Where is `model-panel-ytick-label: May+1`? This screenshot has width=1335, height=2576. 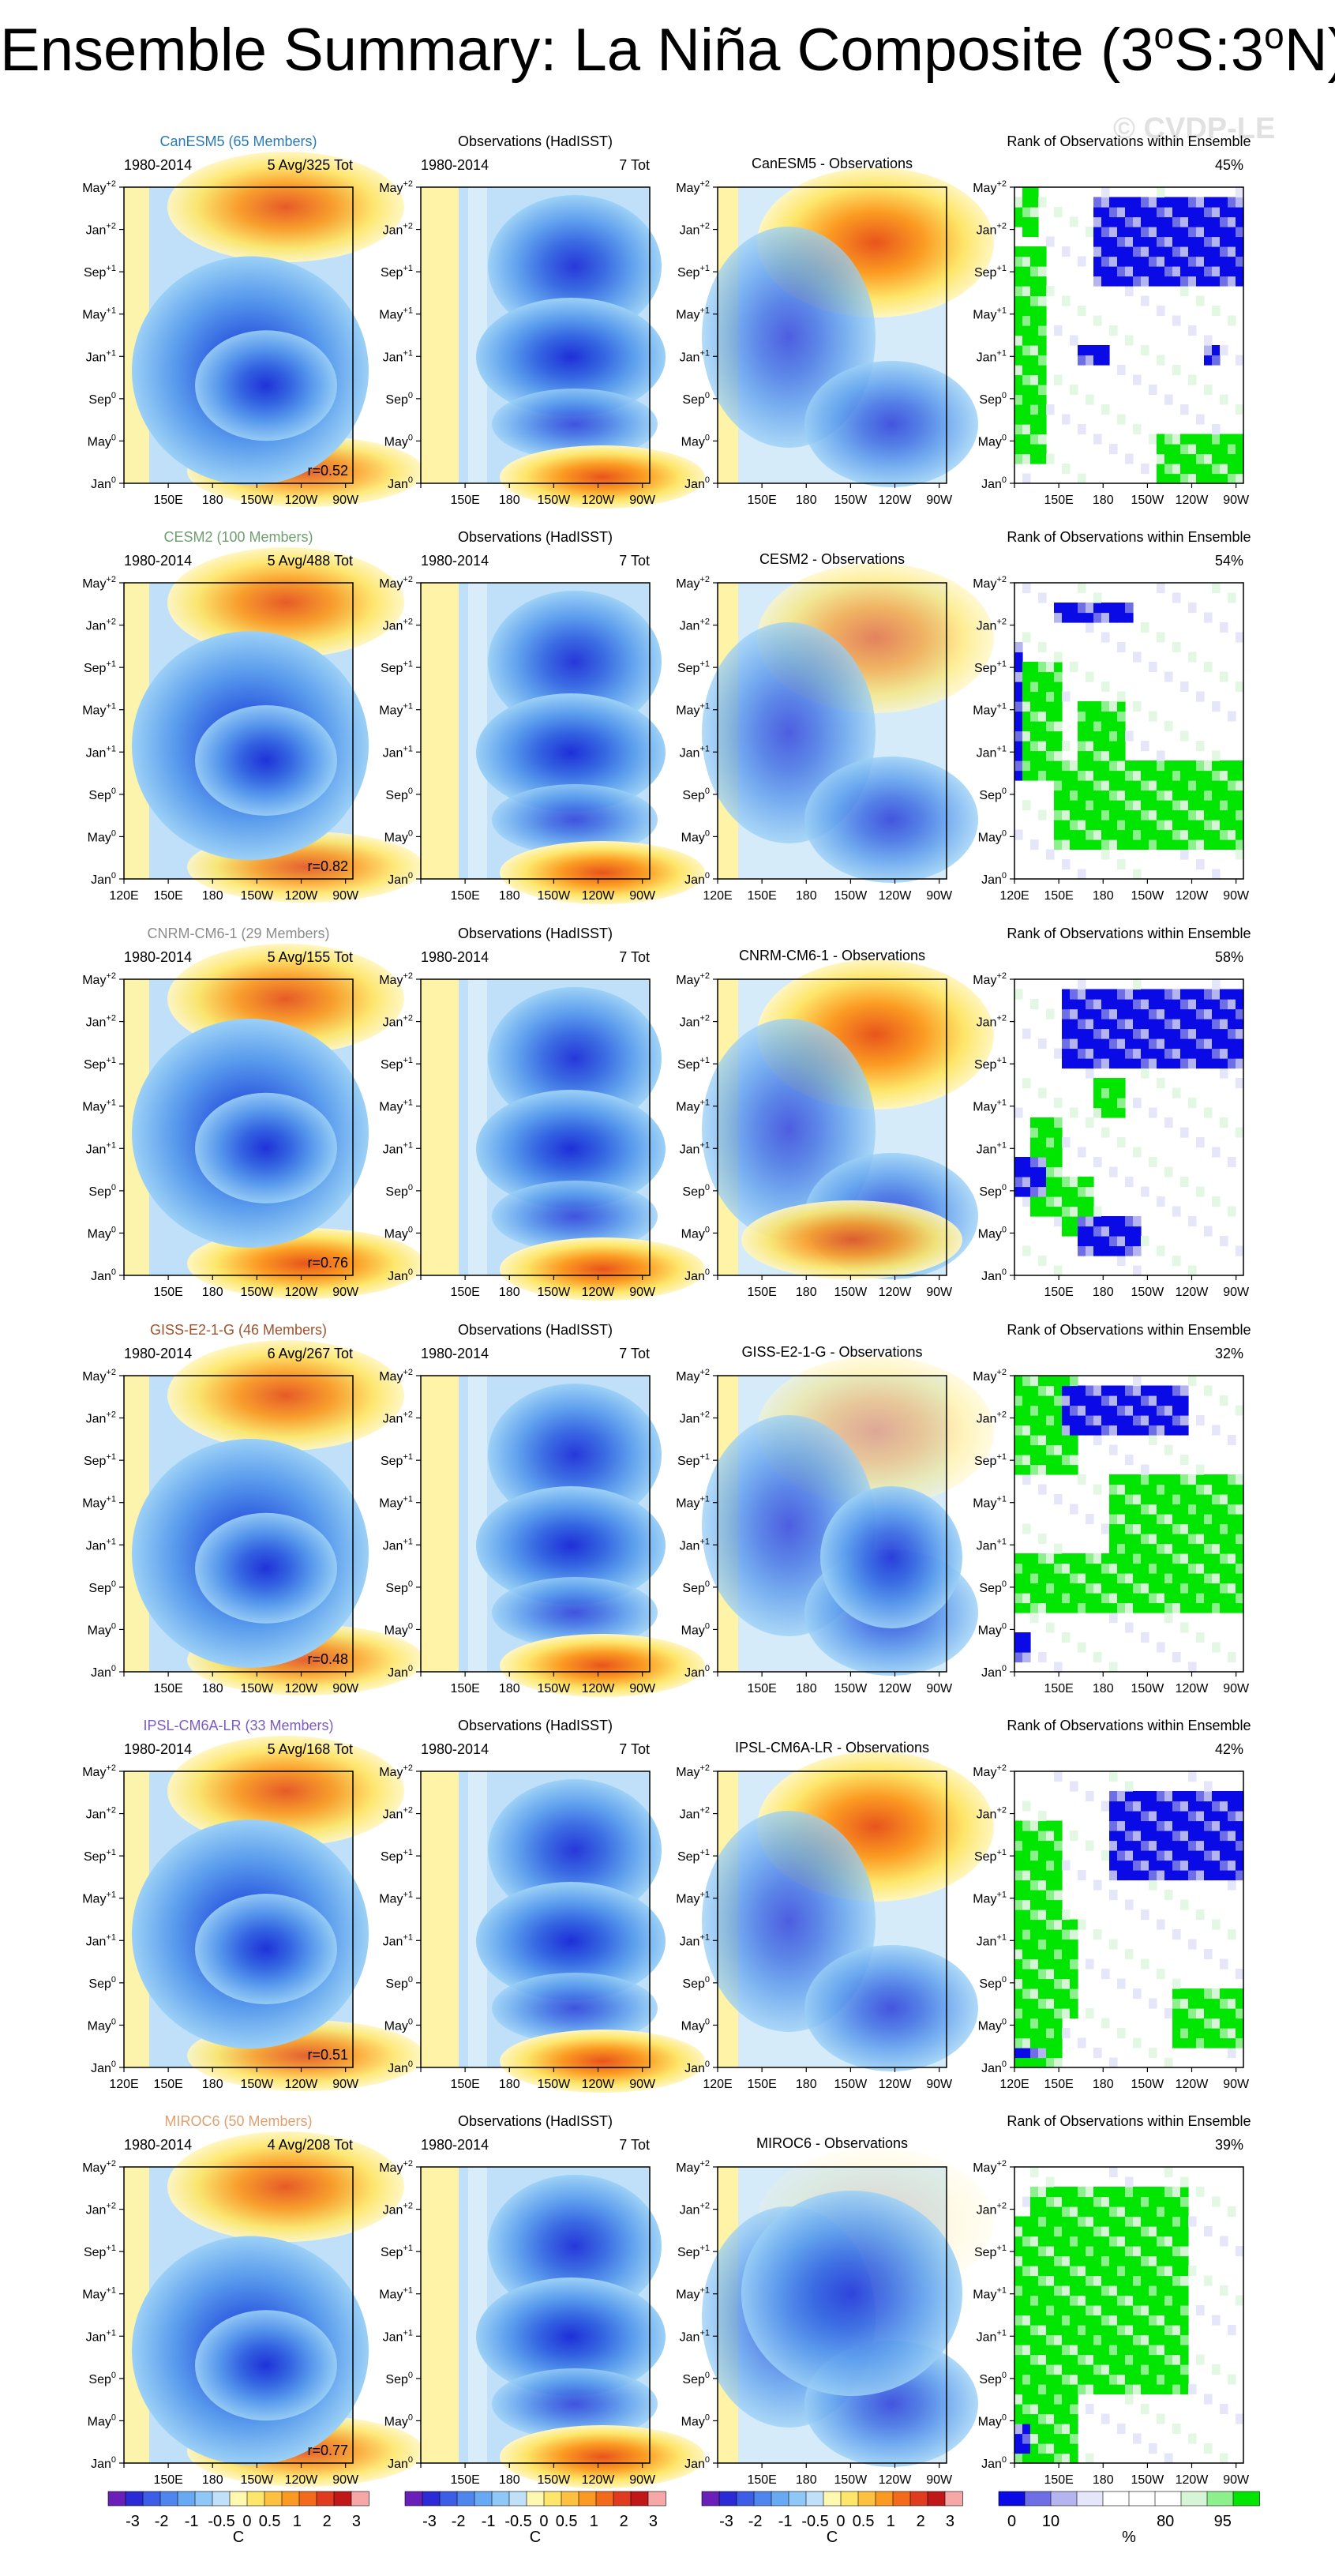
model-panel-ytick-label: May+1 is located at coordinates (99, 1503).